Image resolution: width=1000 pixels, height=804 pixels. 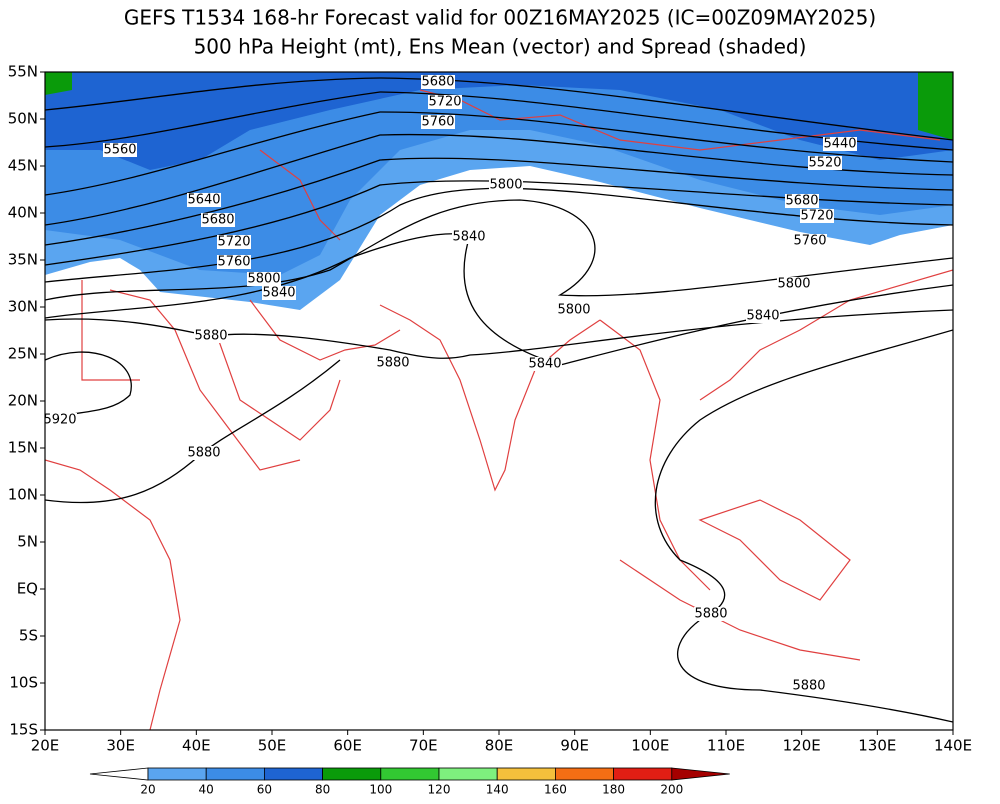 I want to click on lat-label: 10N, so click(x=23, y=495).